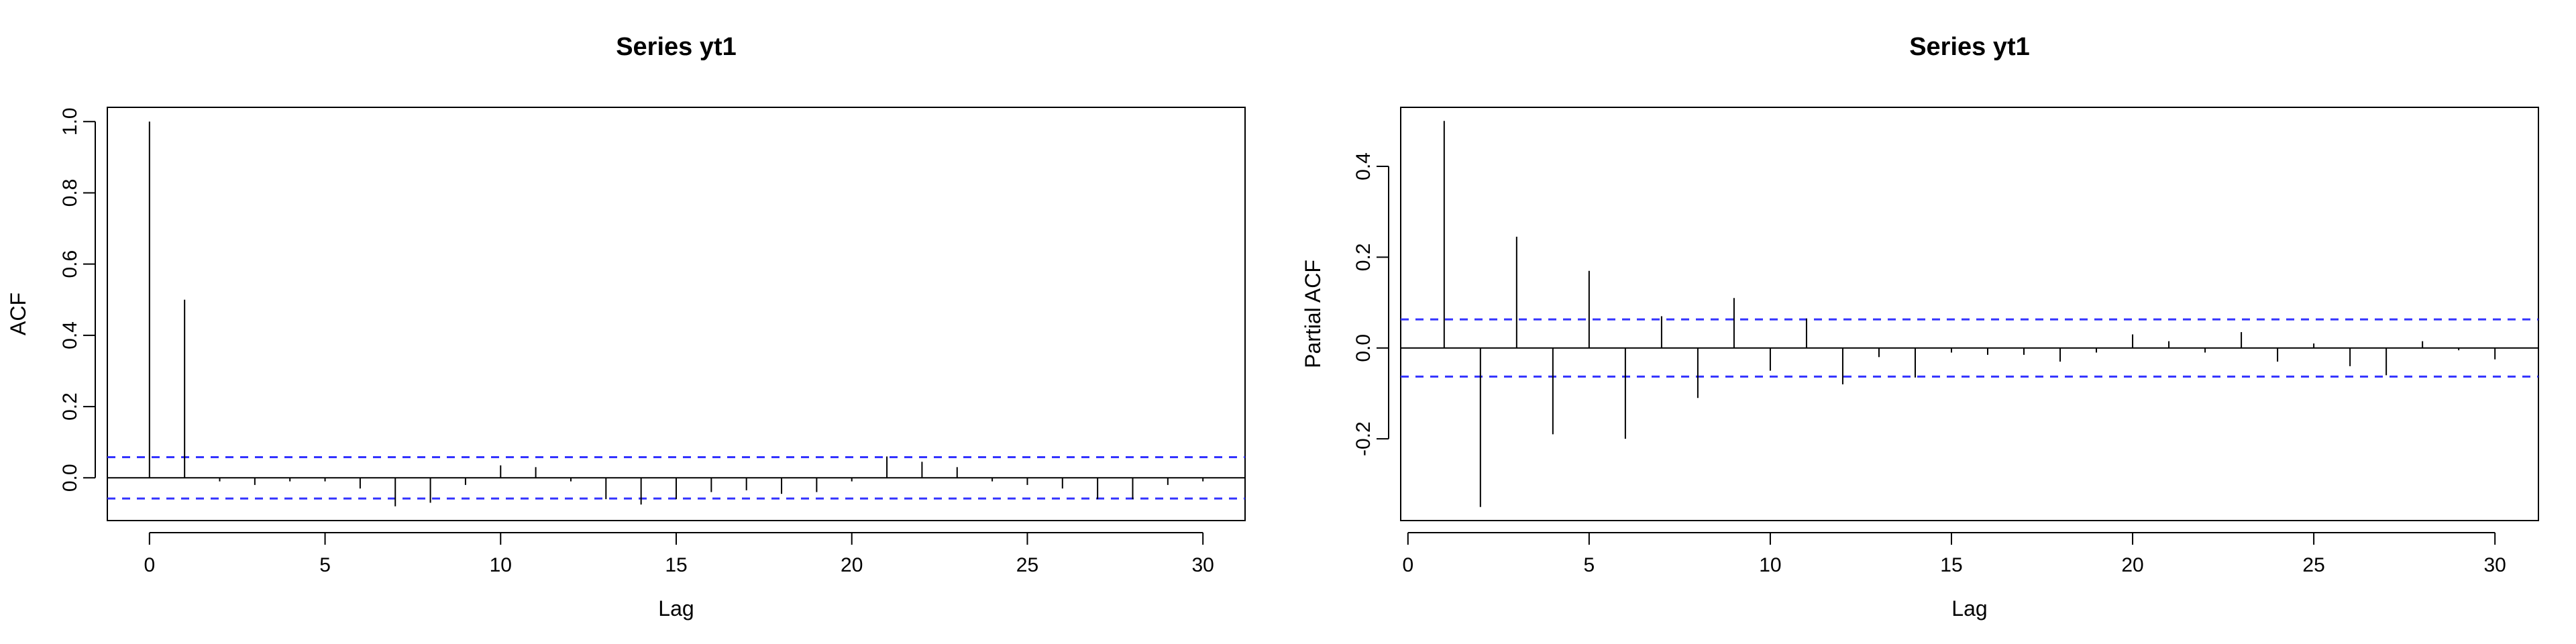  Describe the element at coordinates (70, 121) in the screenshot. I see `acf-y-tick-label: 1.0` at that location.